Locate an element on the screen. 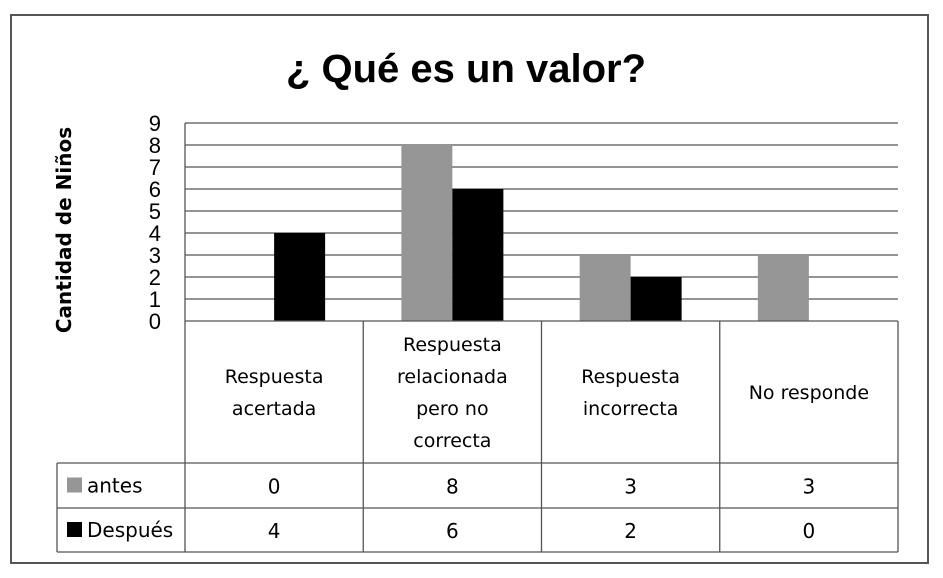 This screenshot has width=943, height=578. legend-swatch-despu-s is located at coordinates (74, 529).